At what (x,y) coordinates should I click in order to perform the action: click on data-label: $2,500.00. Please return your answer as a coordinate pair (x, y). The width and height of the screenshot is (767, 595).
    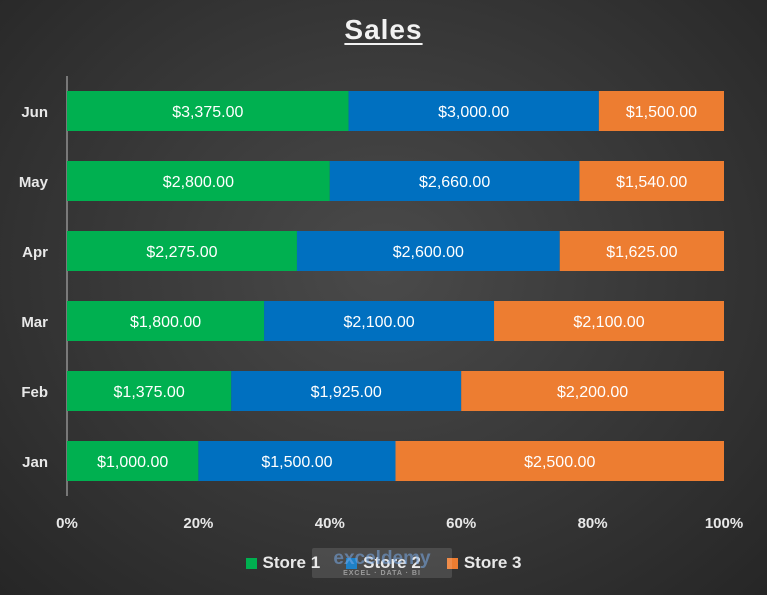
    Looking at the image, I should click on (559, 462).